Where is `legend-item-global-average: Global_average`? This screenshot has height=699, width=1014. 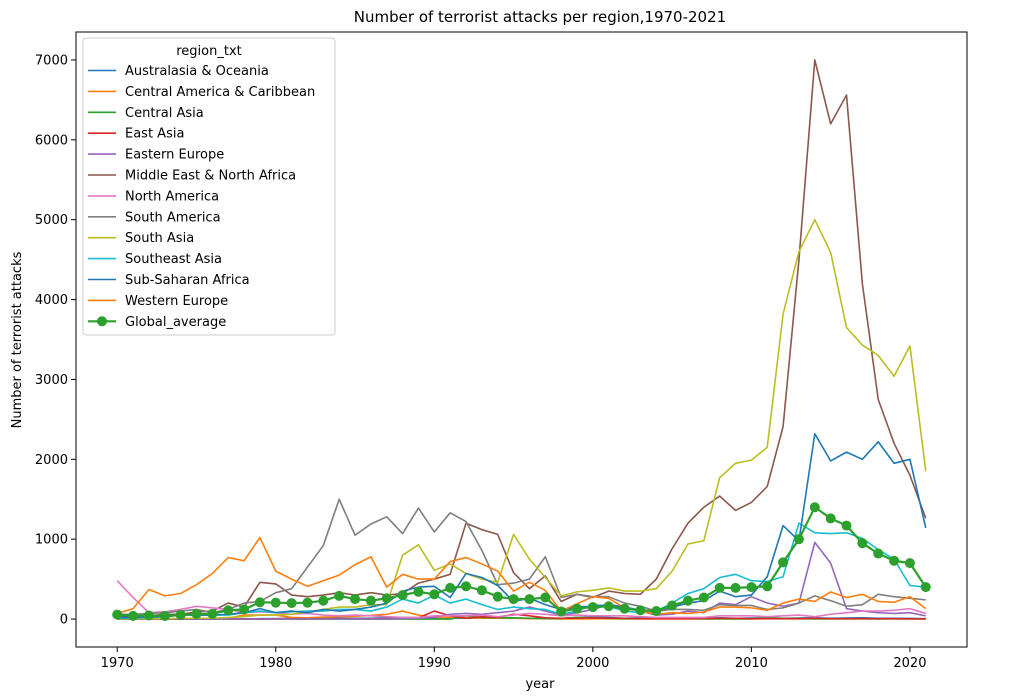 legend-item-global-average: Global_average is located at coordinates (157, 322).